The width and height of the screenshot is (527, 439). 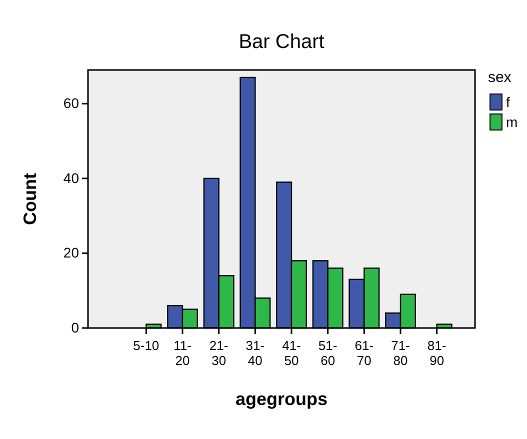 What do you see at coordinates (400, 353) in the screenshot?
I see `x-tick-label: 71-80` at bounding box center [400, 353].